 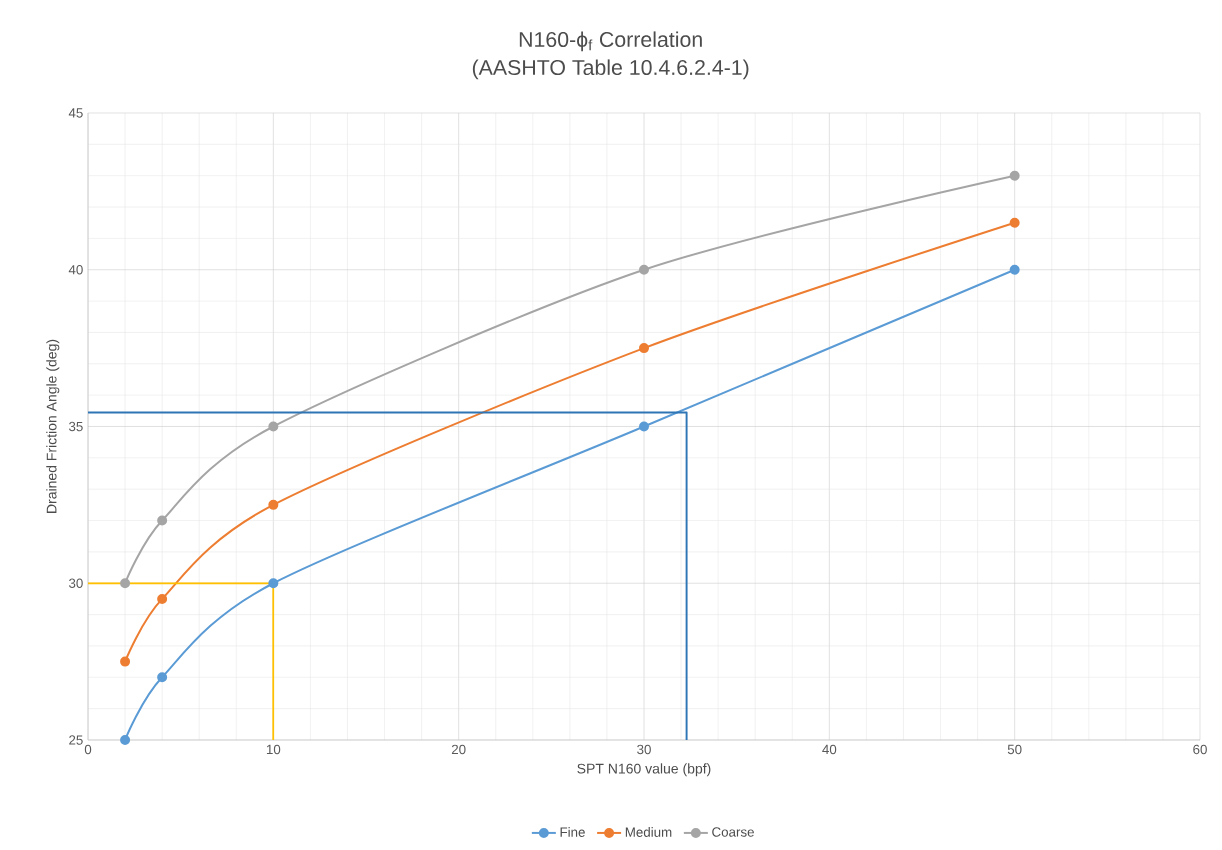 What do you see at coordinates (75, 113) in the screenshot?
I see `y-tick-label: 45` at bounding box center [75, 113].